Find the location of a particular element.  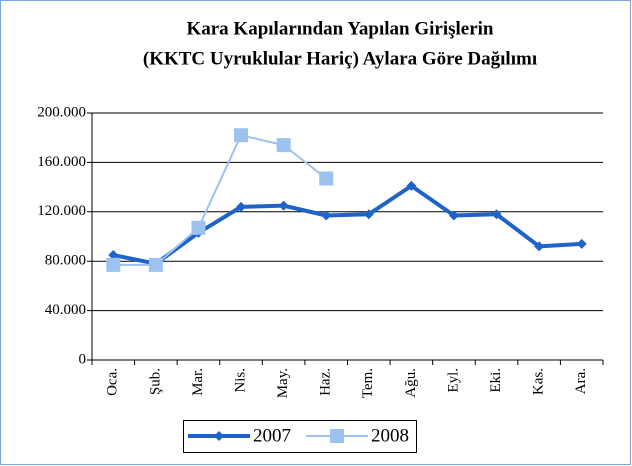

legend-label: 2008 is located at coordinates (390, 435).